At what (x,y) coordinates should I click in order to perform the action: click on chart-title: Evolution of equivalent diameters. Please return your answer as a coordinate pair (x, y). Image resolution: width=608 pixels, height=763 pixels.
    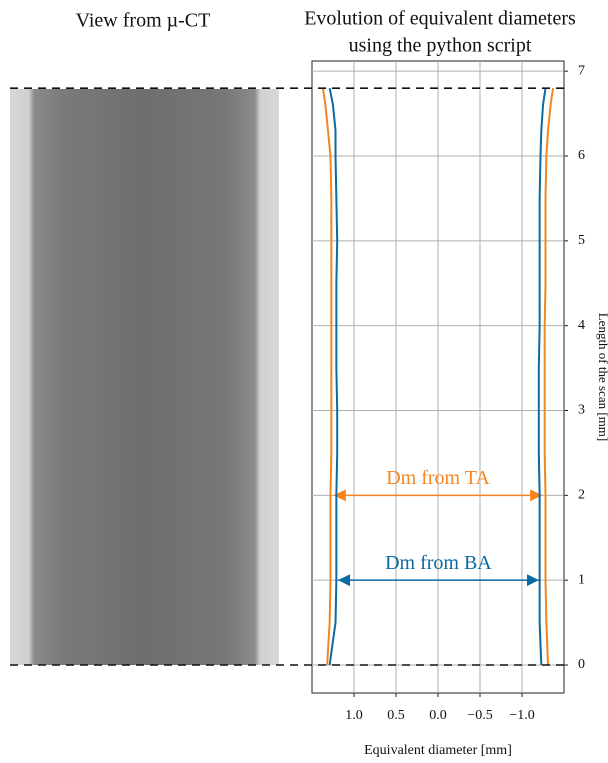
    Looking at the image, I should click on (440, 19).